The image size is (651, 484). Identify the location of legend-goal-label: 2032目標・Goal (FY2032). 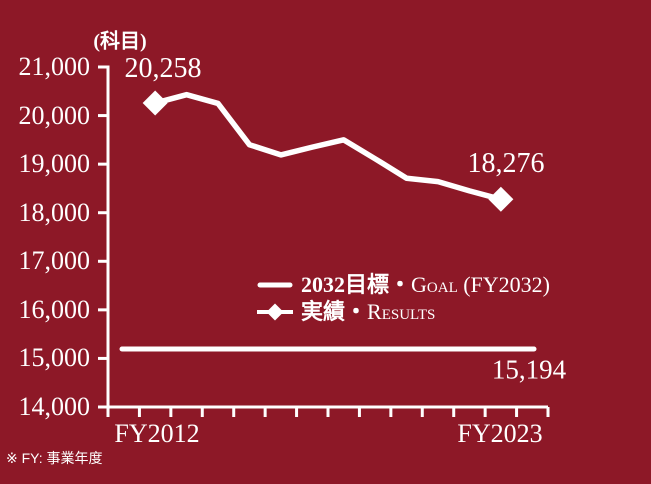
(426, 284).